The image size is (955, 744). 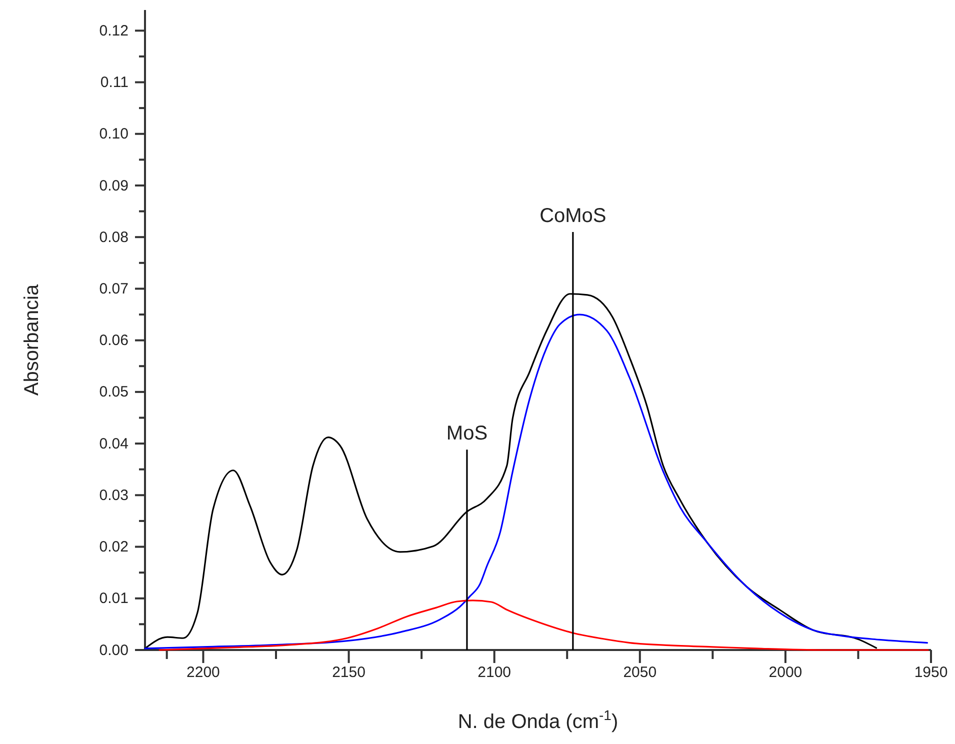 I want to click on x-tick-label: 2050, so click(x=640, y=672).